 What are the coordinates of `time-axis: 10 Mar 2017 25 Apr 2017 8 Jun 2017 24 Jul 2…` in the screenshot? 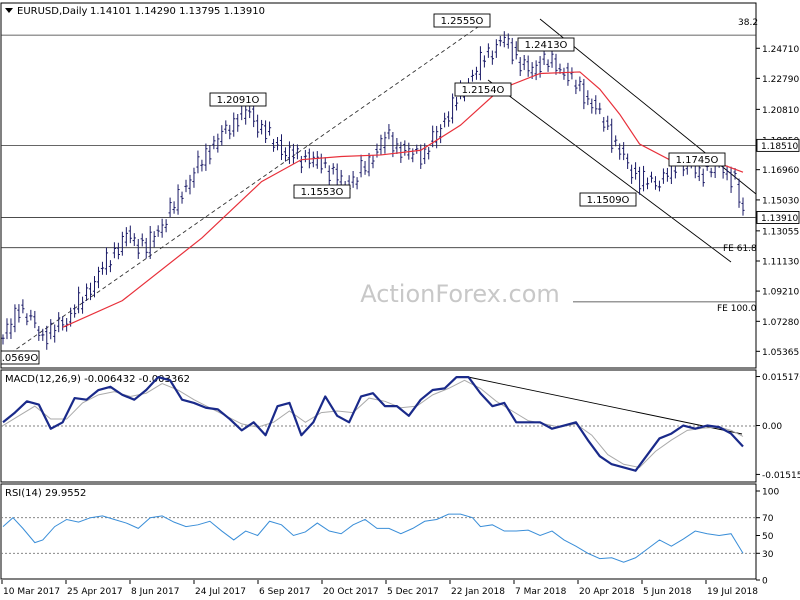 It's located at (379, 588).